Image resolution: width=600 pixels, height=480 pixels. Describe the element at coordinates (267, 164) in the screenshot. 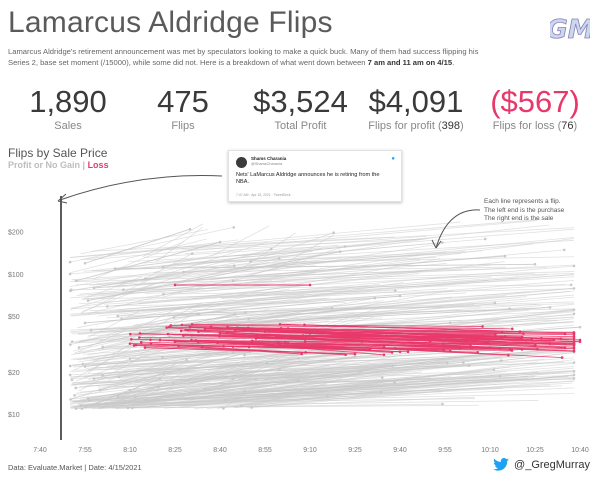

I see `tweet-author-handle: @ShamsCharania` at that location.